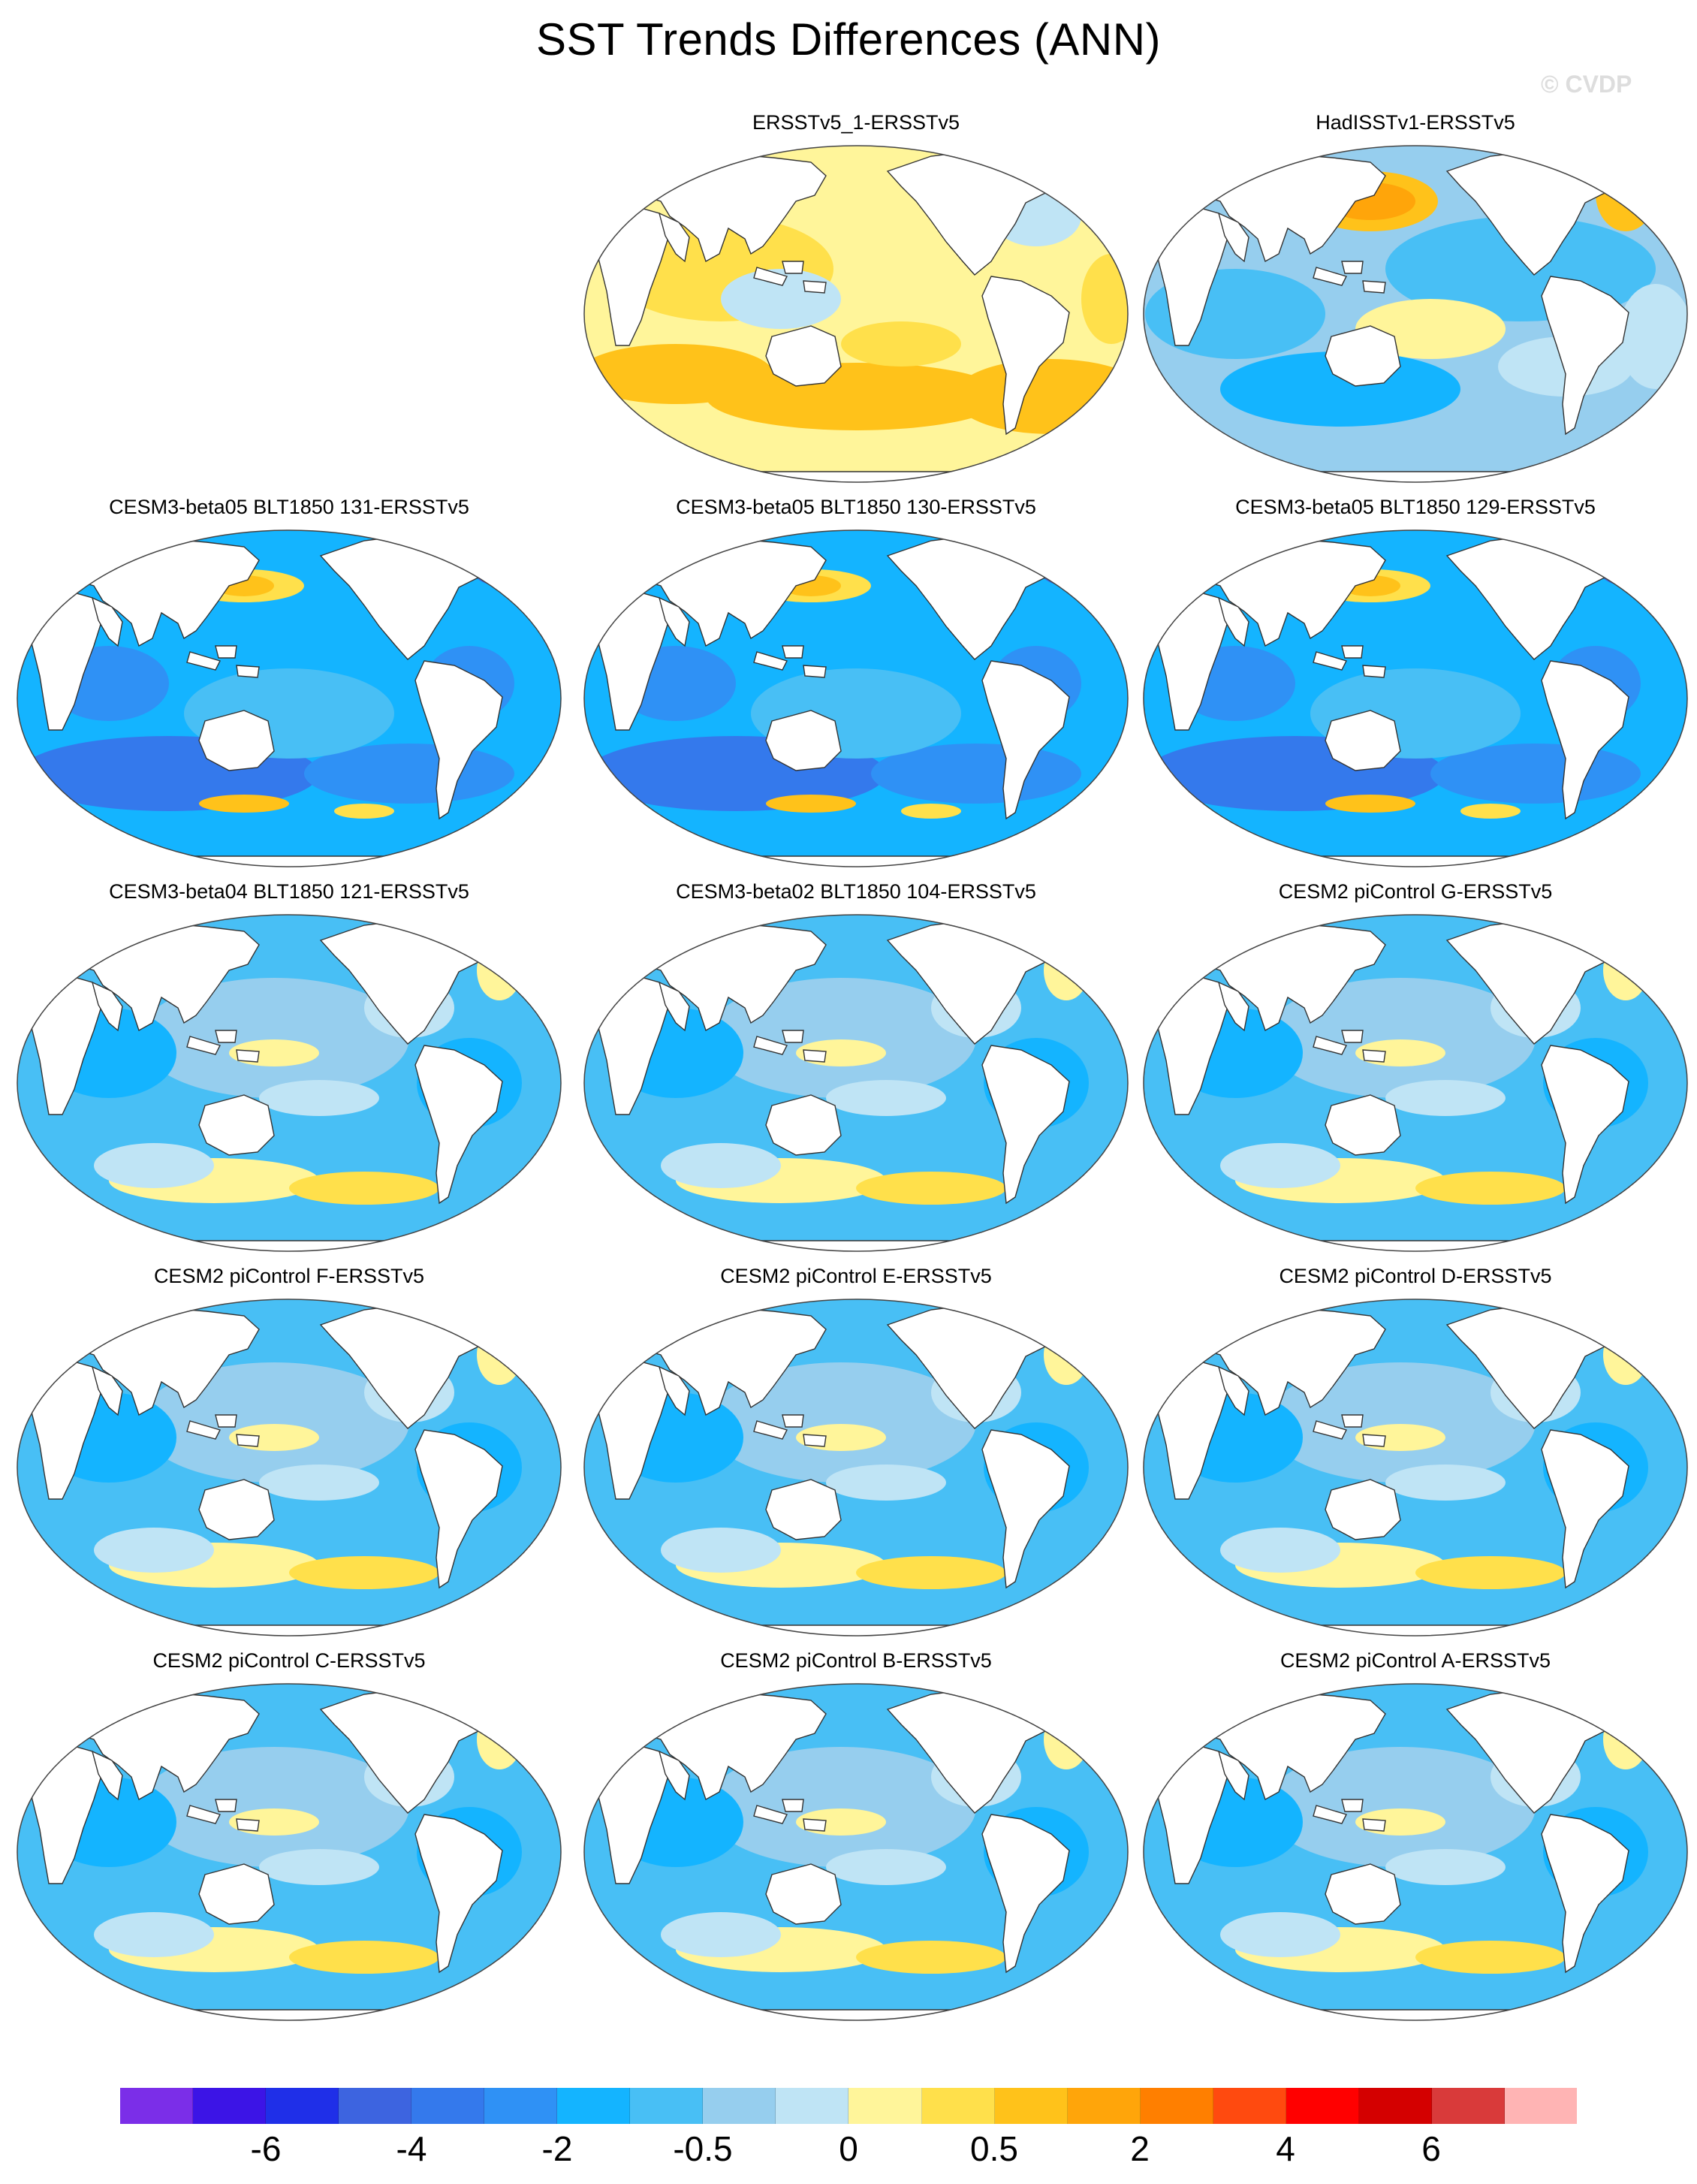 The height and width of the screenshot is (2184, 1697). I want to click on figure-title: SST Trends Differences (ANN), so click(848, 39).